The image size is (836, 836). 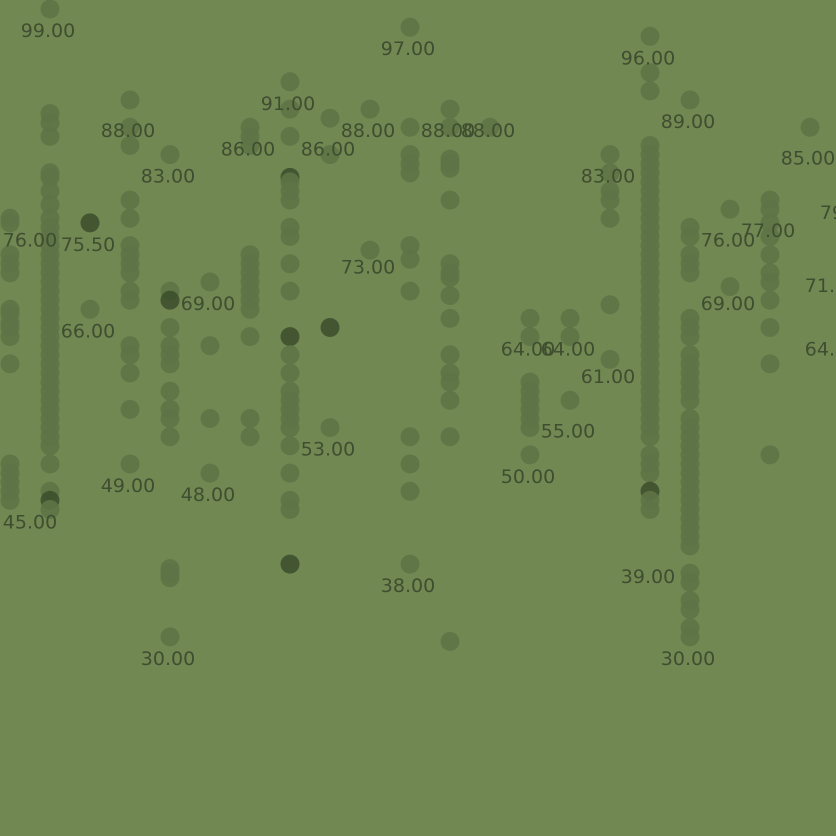 I want to click on value-label: 39.00, so click(x=648, y=577).